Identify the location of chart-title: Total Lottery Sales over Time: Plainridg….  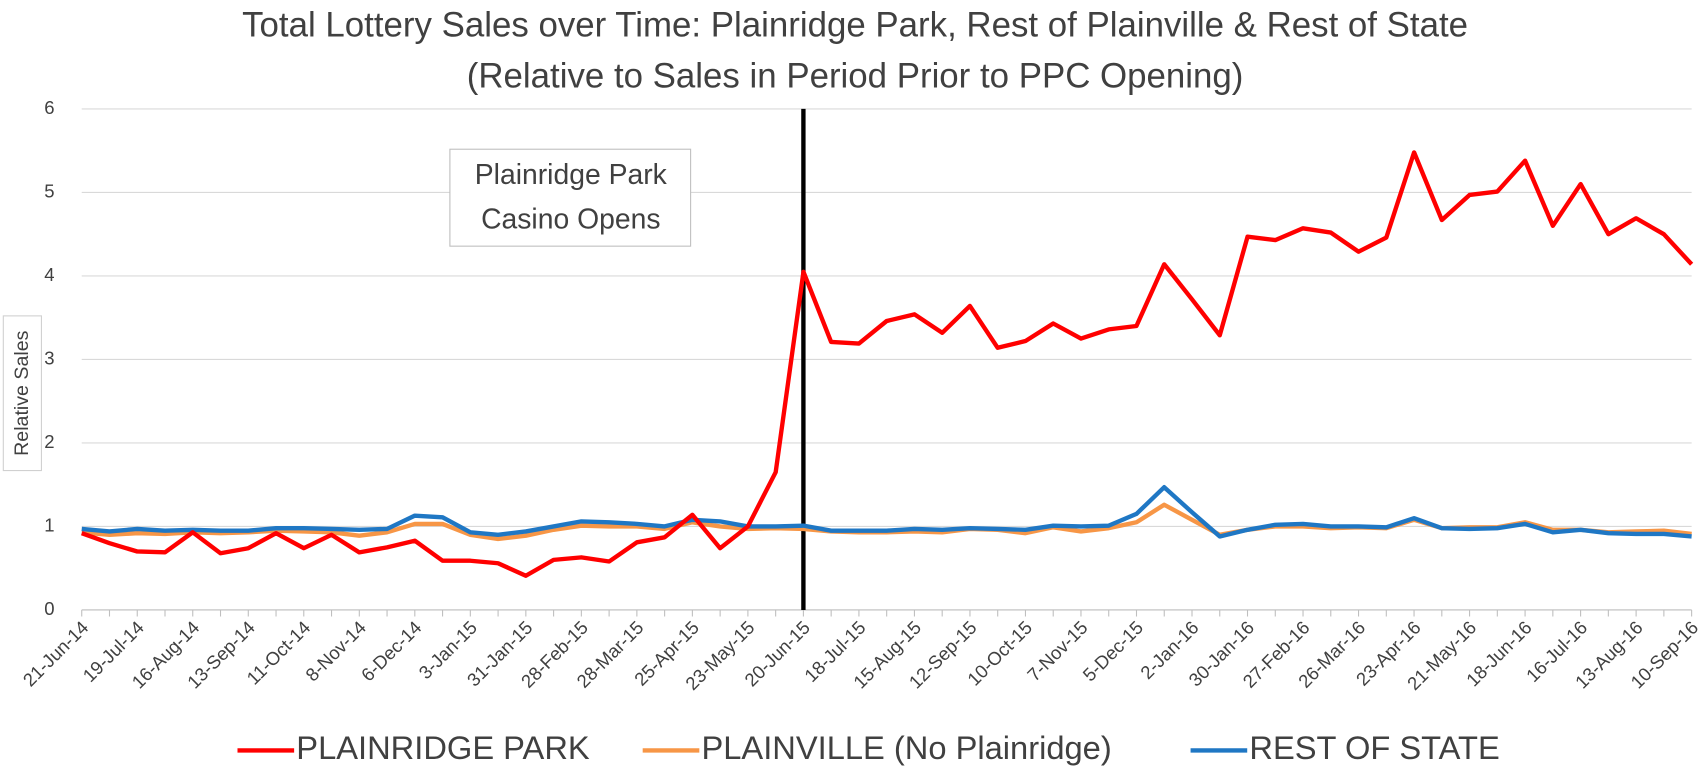
(855, 24).